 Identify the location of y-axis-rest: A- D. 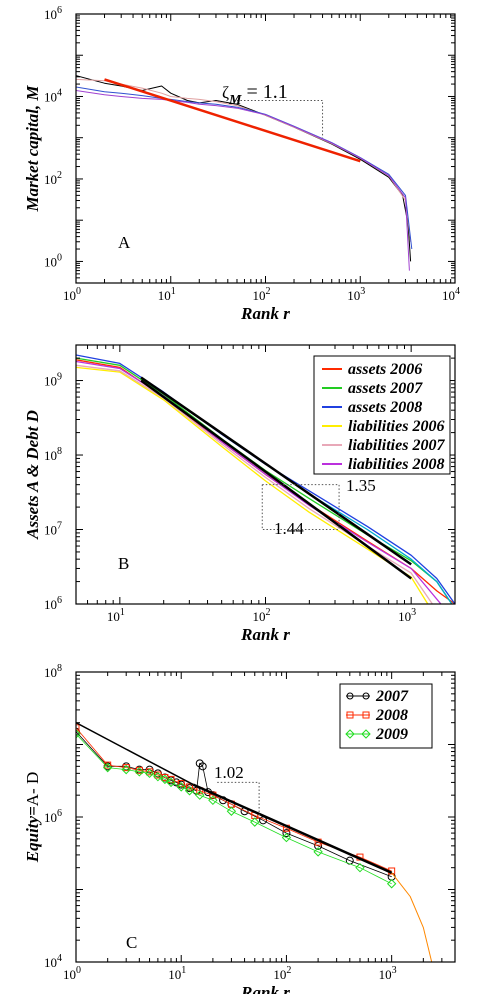
(32, 789).